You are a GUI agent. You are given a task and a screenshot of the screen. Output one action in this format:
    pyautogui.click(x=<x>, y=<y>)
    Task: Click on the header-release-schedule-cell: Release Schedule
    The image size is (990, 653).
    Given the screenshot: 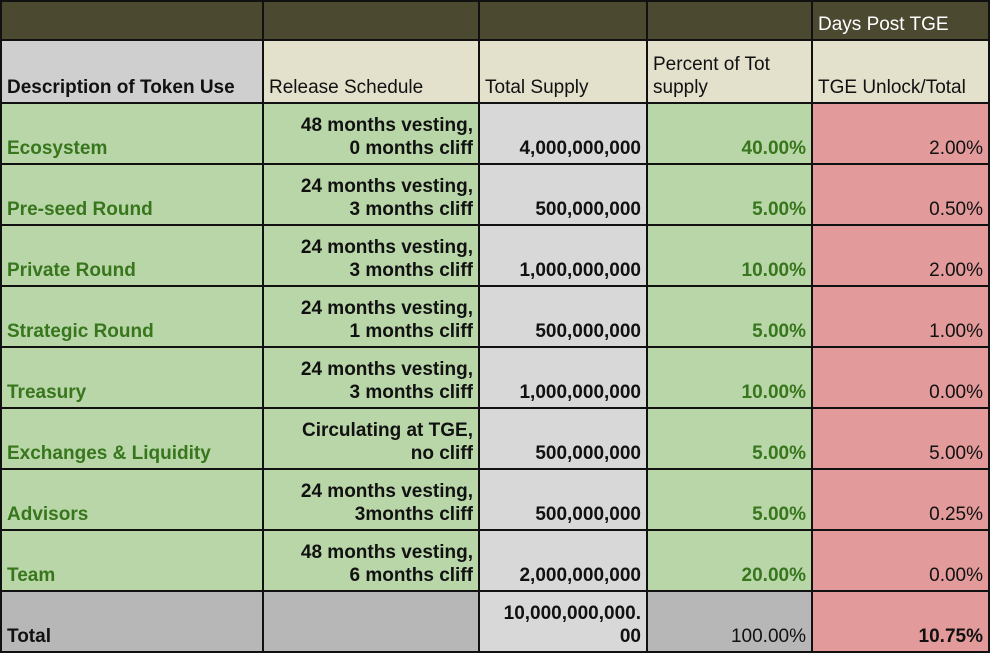 What is the action you would take?
    pyautogui.click(x=371, y=71)
    